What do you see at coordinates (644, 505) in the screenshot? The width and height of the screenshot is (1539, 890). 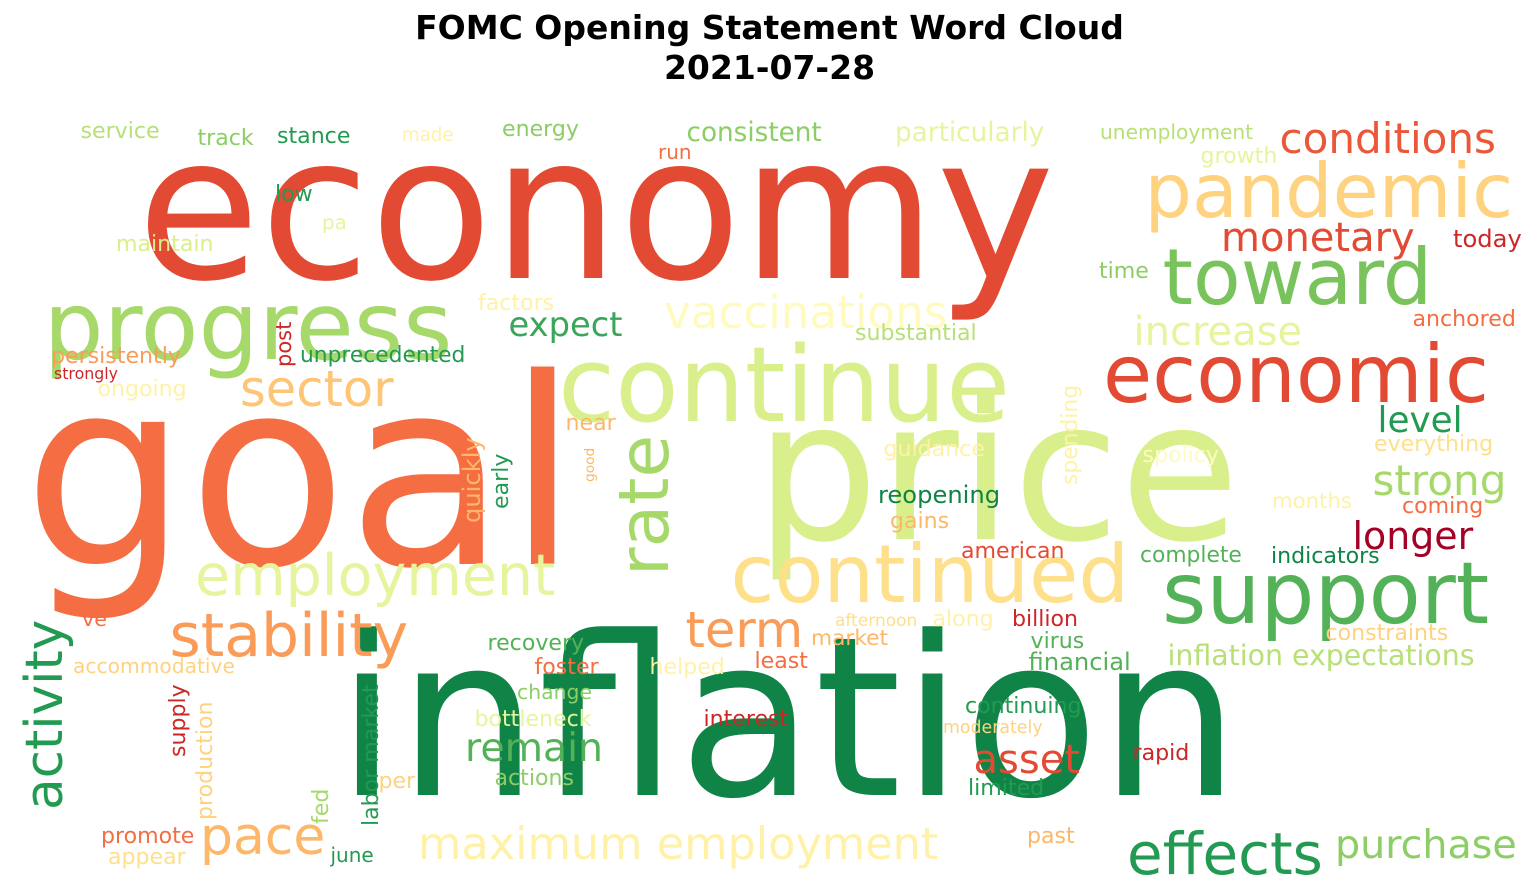 I see `word-rate: rate` at bounding box center [644, 505].